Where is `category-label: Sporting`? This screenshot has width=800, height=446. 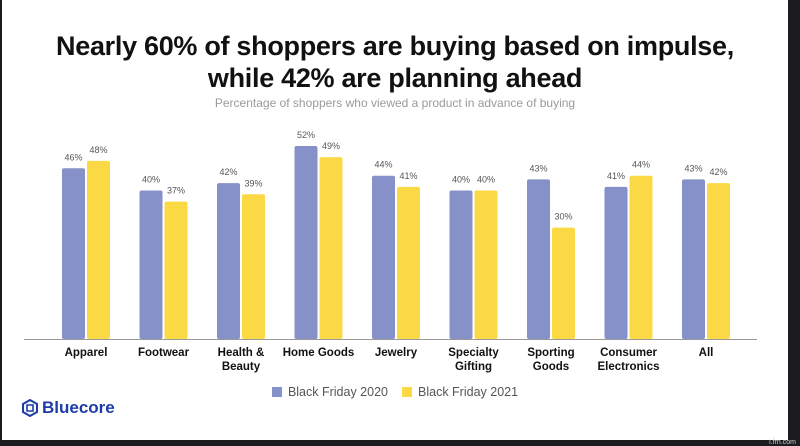
category-label: Sporting is located at coordinates (550, 353).